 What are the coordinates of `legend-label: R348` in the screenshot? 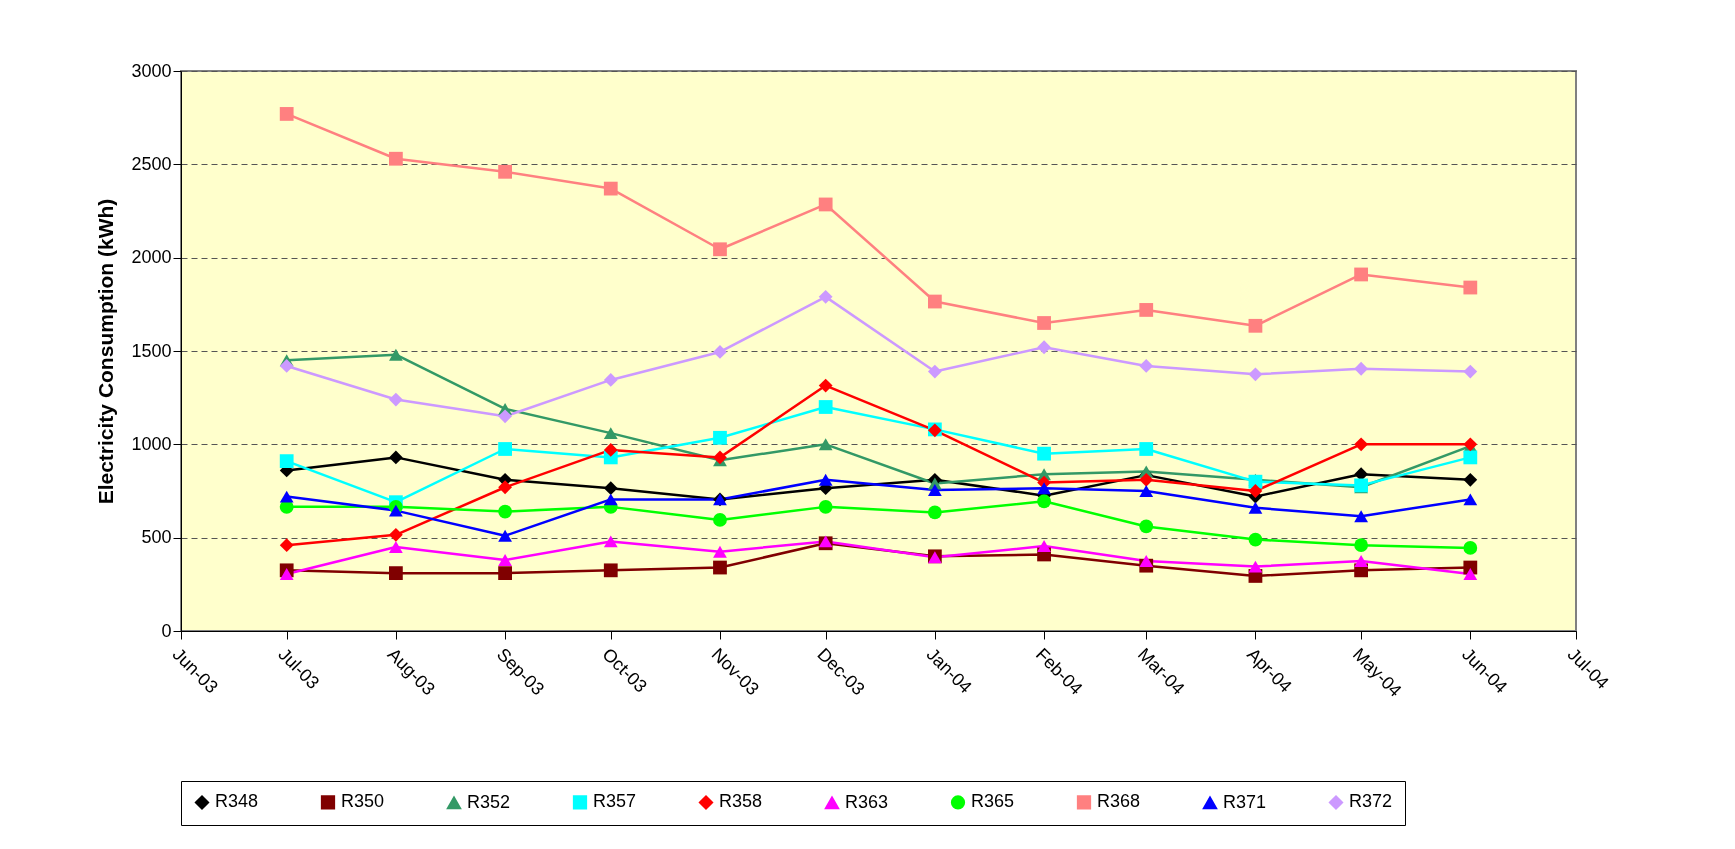 It's located at (237, 801).